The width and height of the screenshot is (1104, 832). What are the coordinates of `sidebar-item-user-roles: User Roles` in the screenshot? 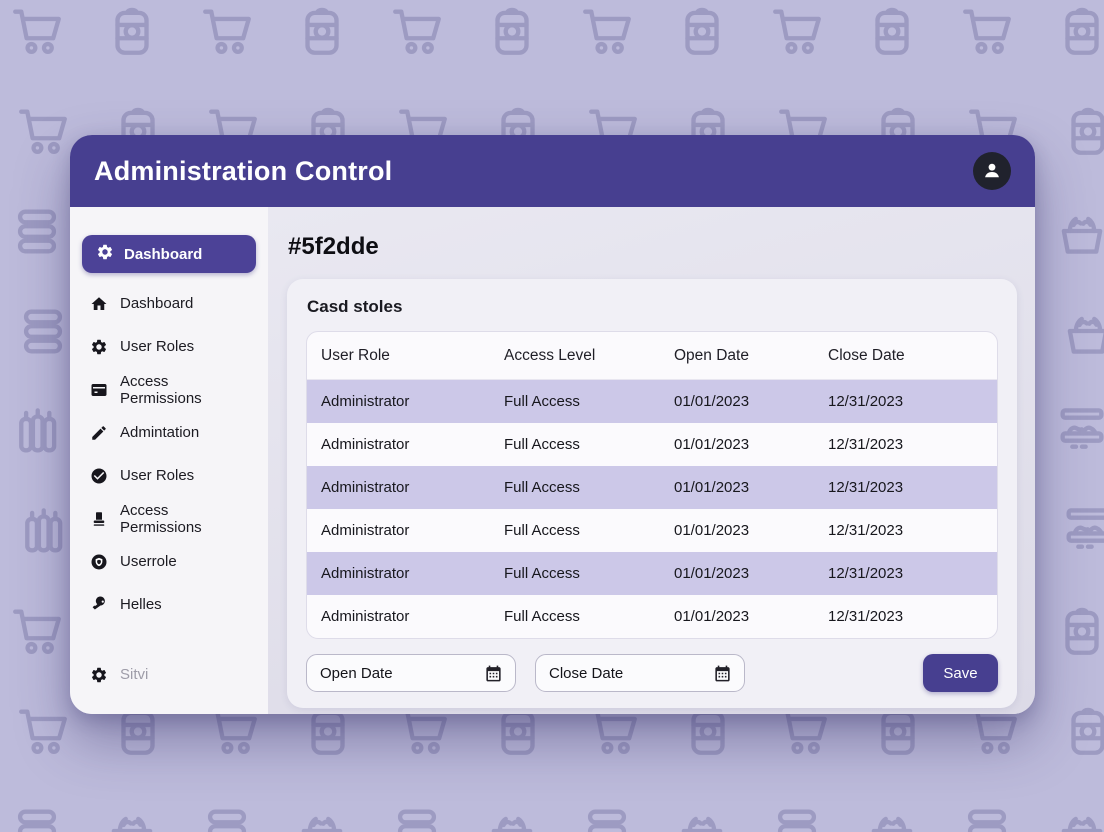 It's located at (169, 346).